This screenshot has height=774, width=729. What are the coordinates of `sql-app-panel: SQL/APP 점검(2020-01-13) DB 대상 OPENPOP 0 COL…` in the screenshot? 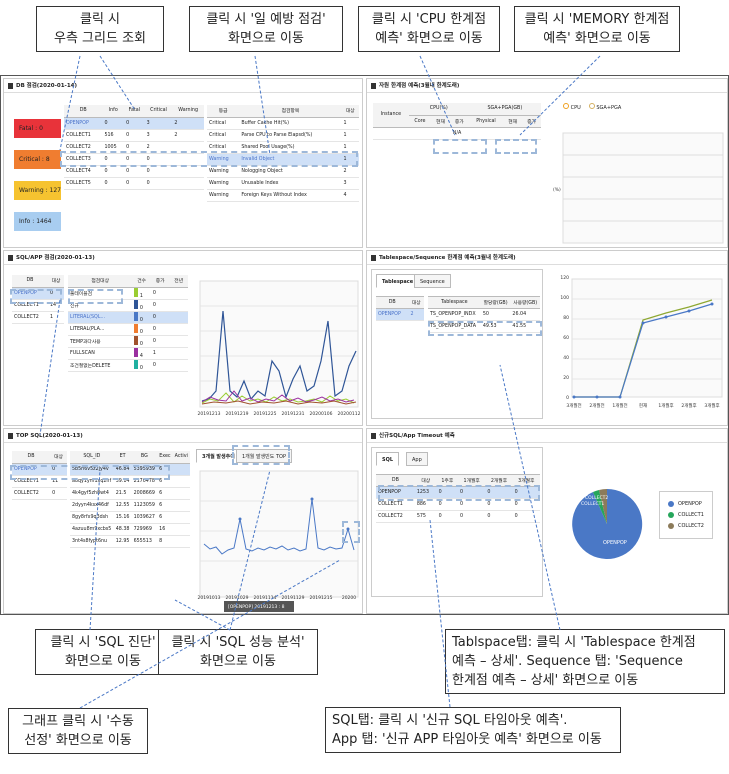 It's located at (183, 338).